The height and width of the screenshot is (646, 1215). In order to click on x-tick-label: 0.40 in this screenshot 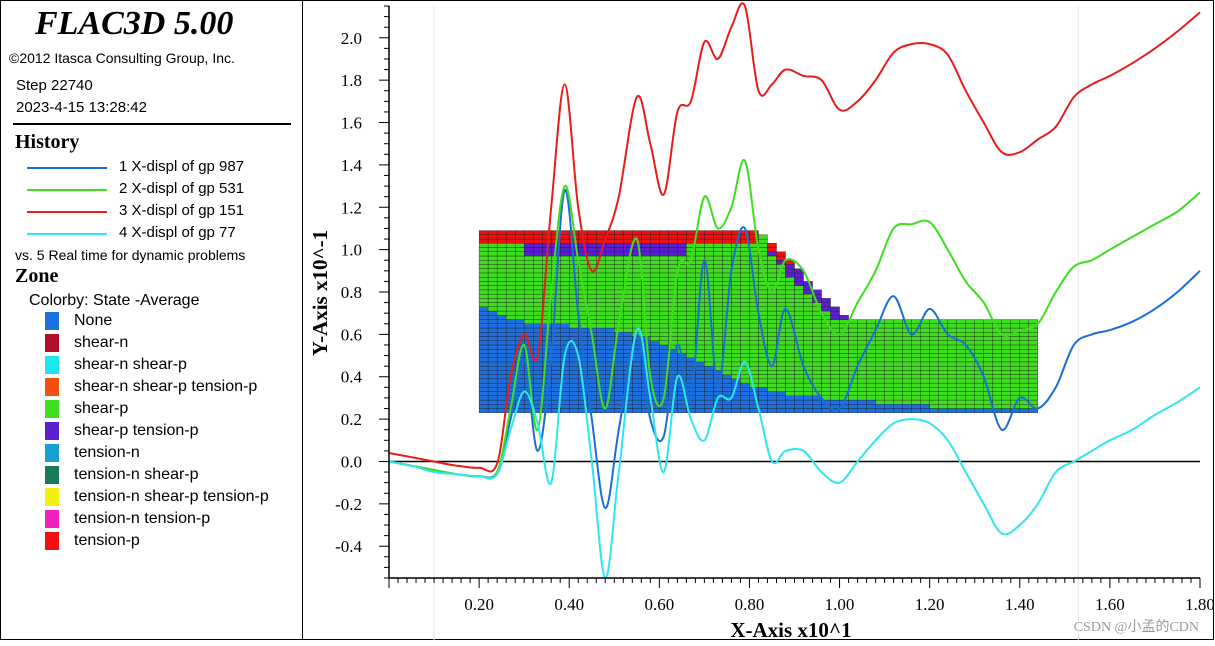, I will do `click(569, 604)`.